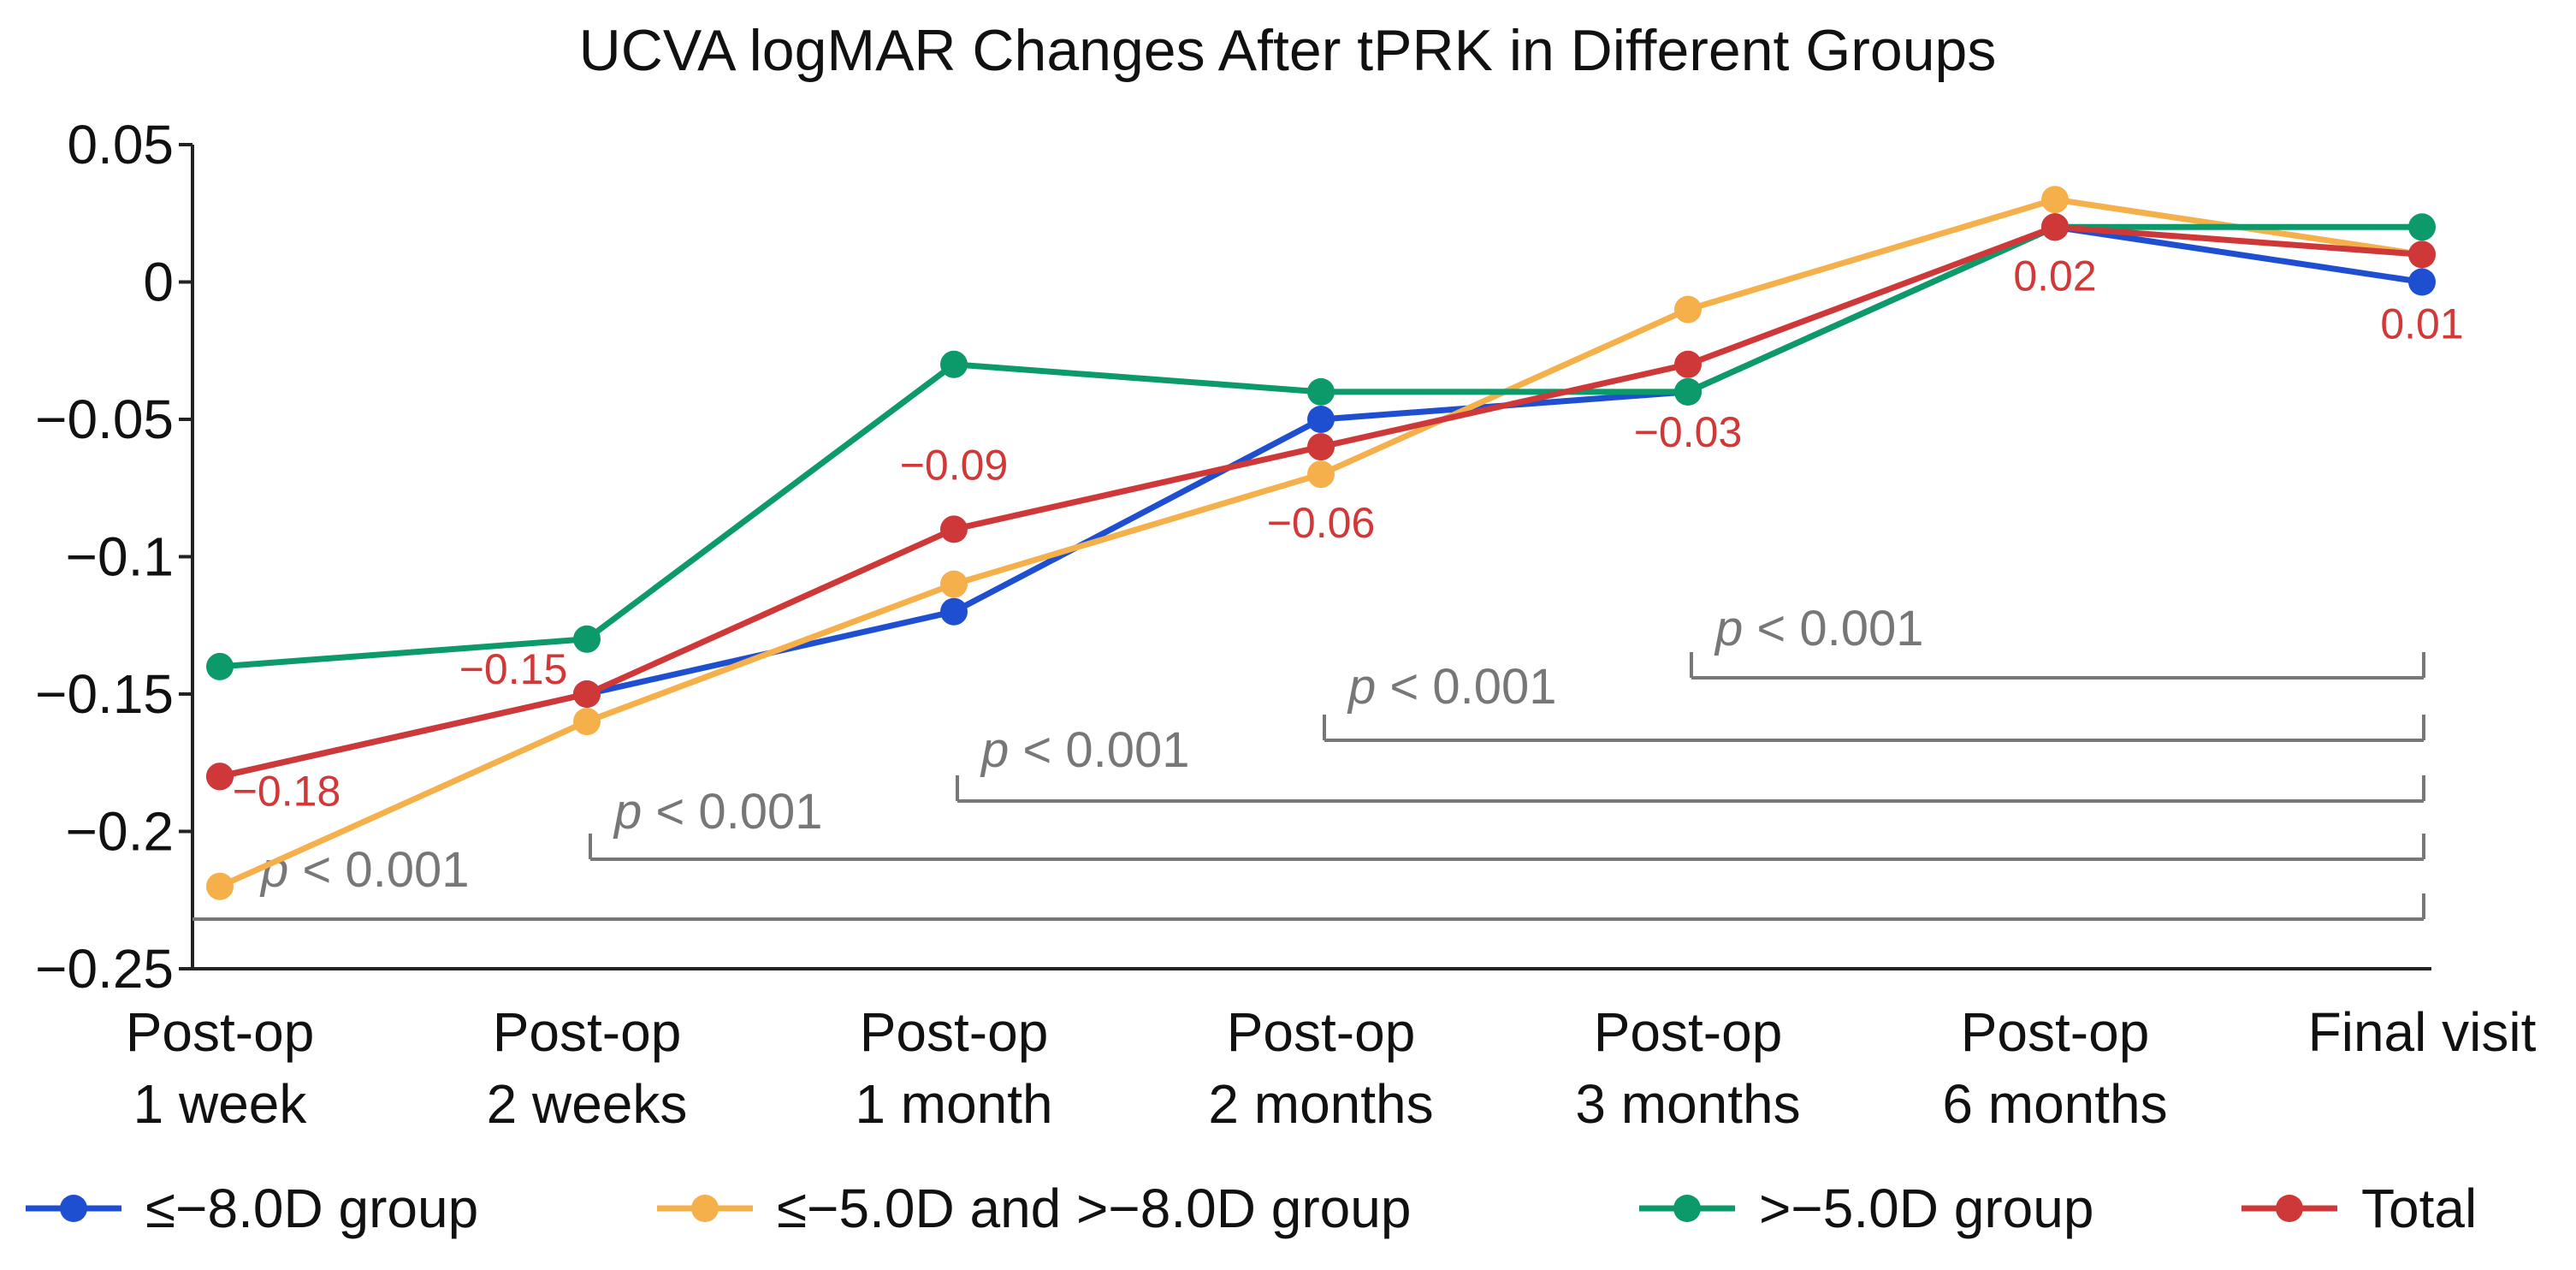  Describe the element at coordinates (954, 465) in the screenshot. I see `data-label: −0.09` at that location.